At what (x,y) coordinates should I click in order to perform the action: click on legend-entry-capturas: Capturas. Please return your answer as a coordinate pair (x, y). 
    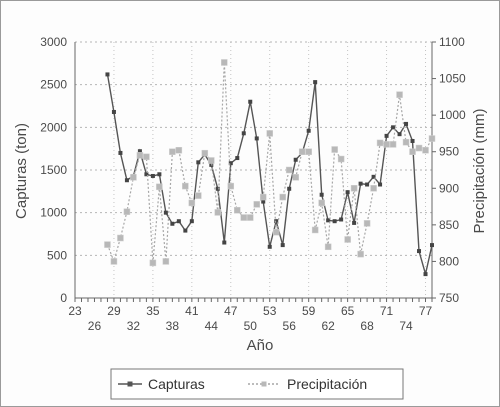
    Looking at the image, I should click on (161, 384).